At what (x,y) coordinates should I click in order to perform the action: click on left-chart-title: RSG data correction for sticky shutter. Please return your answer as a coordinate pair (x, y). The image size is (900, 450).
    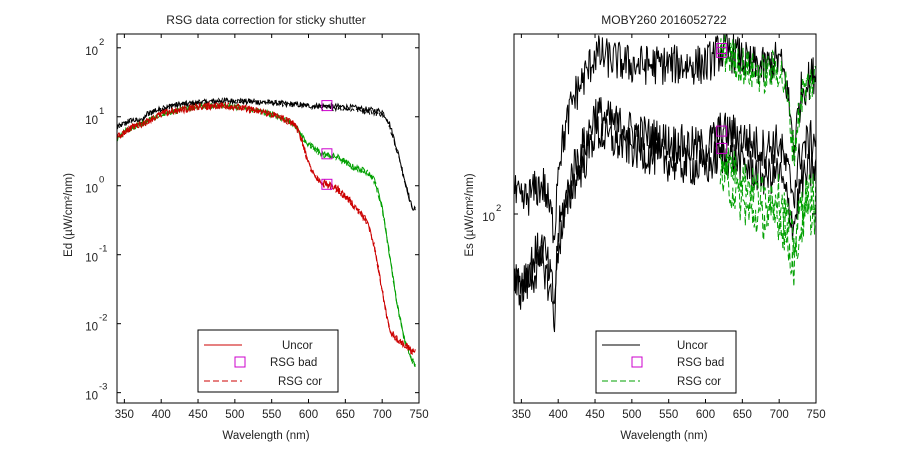
    Looking at the image, I should click on (265, 20).